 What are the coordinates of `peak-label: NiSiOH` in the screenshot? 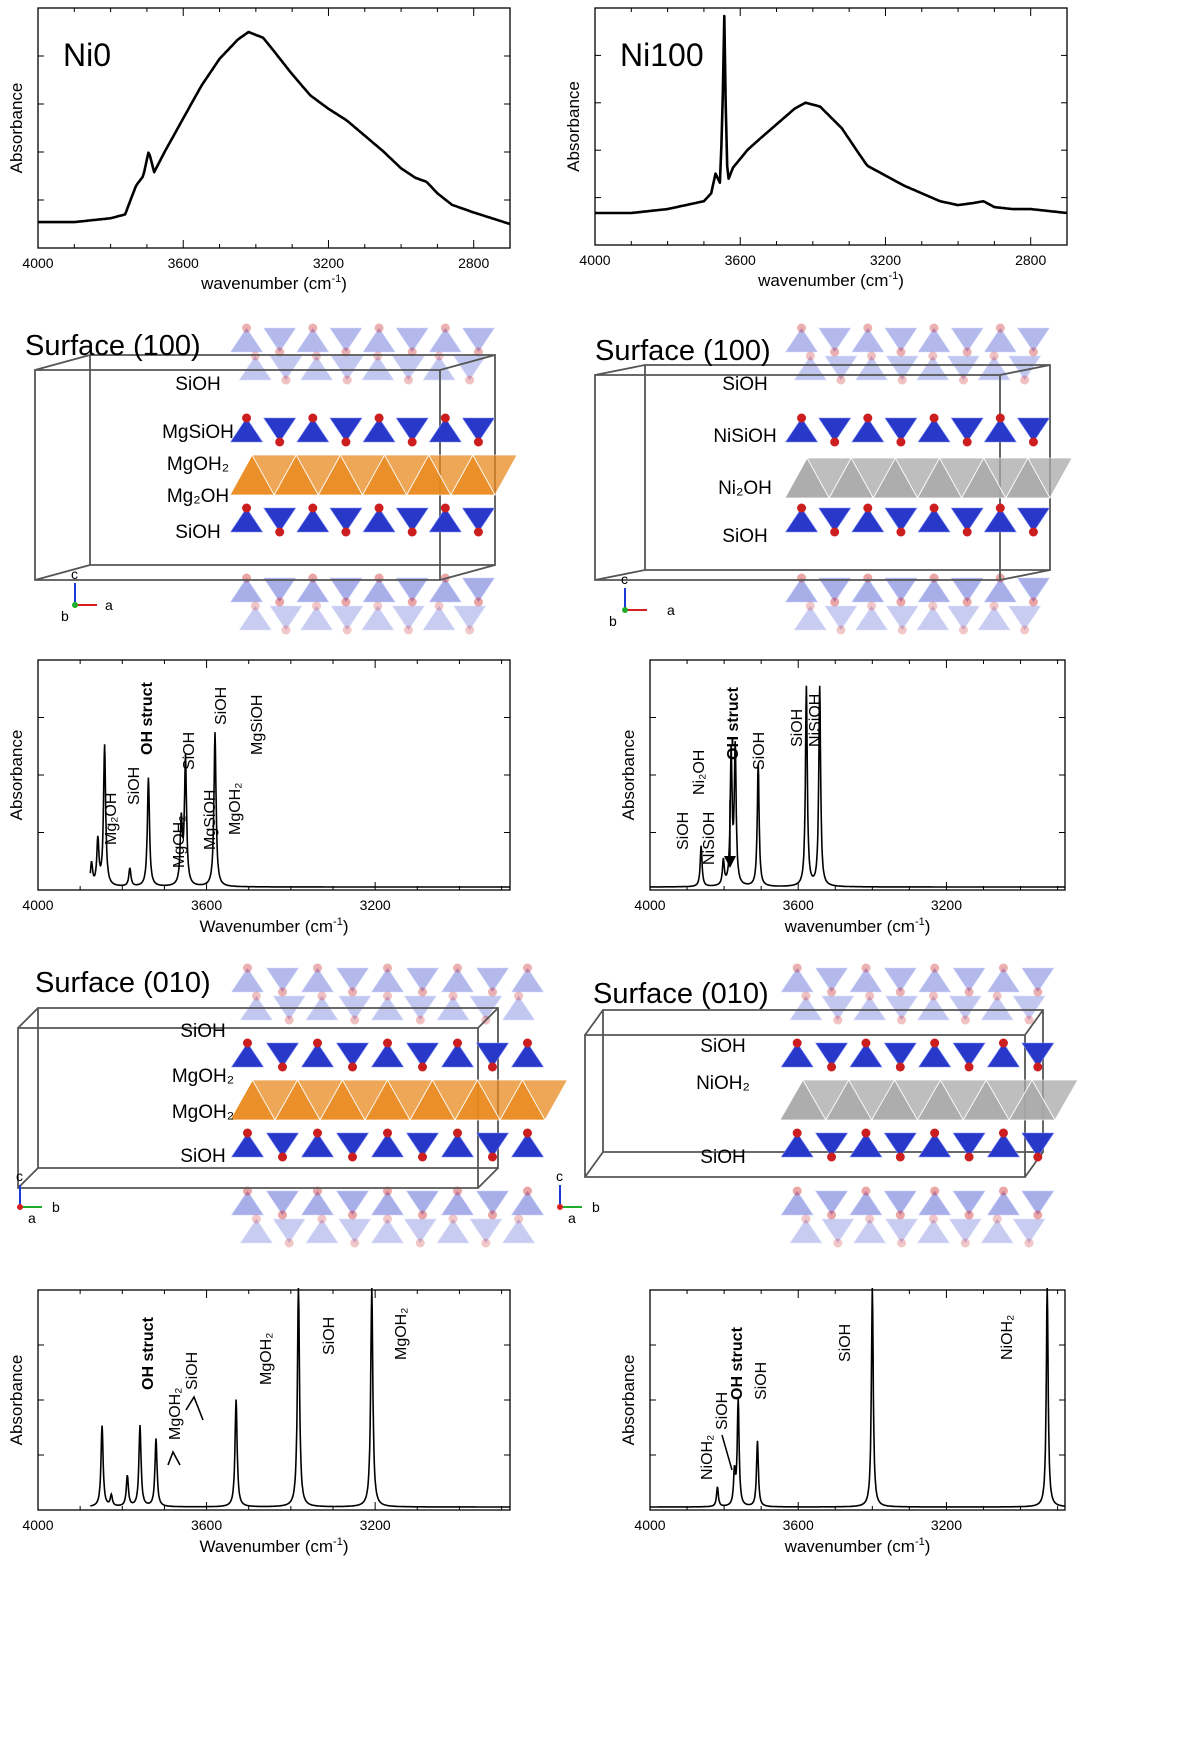 It's located at (815, 720).